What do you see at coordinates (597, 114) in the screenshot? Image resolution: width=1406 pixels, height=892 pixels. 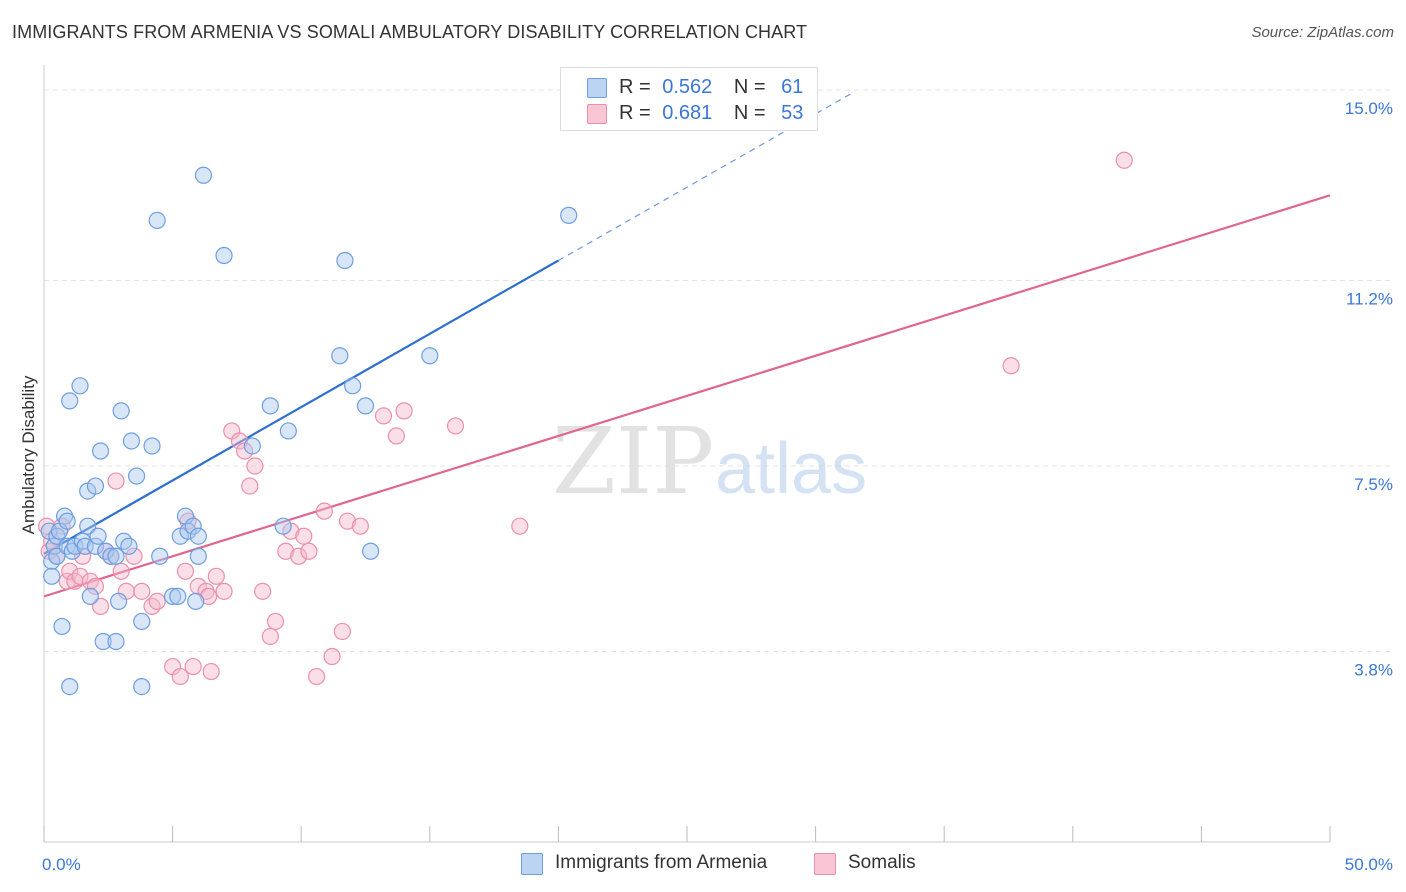 I see `somali-swatch` at bounding box center [597, 114].